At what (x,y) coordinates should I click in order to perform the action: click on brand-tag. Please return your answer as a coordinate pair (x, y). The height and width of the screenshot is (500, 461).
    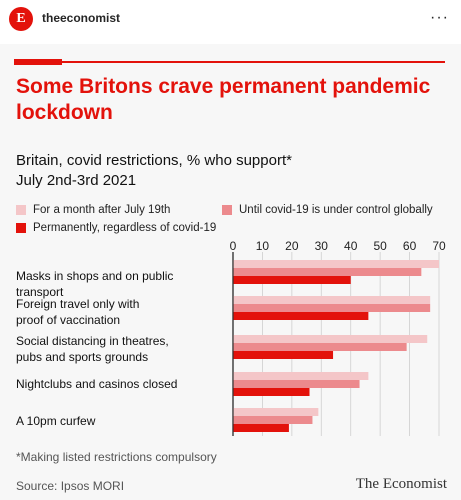
    Looking at the image, I should click on (38, 62).